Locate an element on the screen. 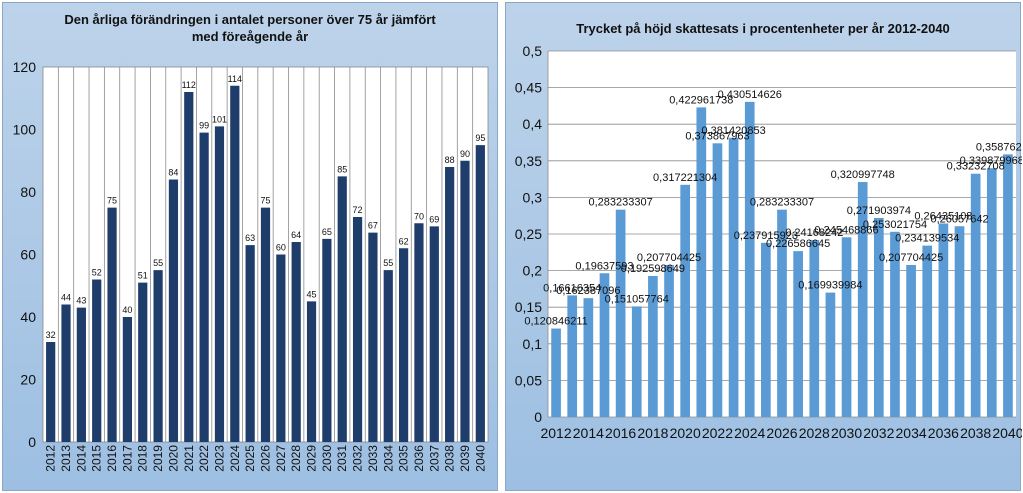  data-label: 0,162387096 is located at coordinates (588, 291).